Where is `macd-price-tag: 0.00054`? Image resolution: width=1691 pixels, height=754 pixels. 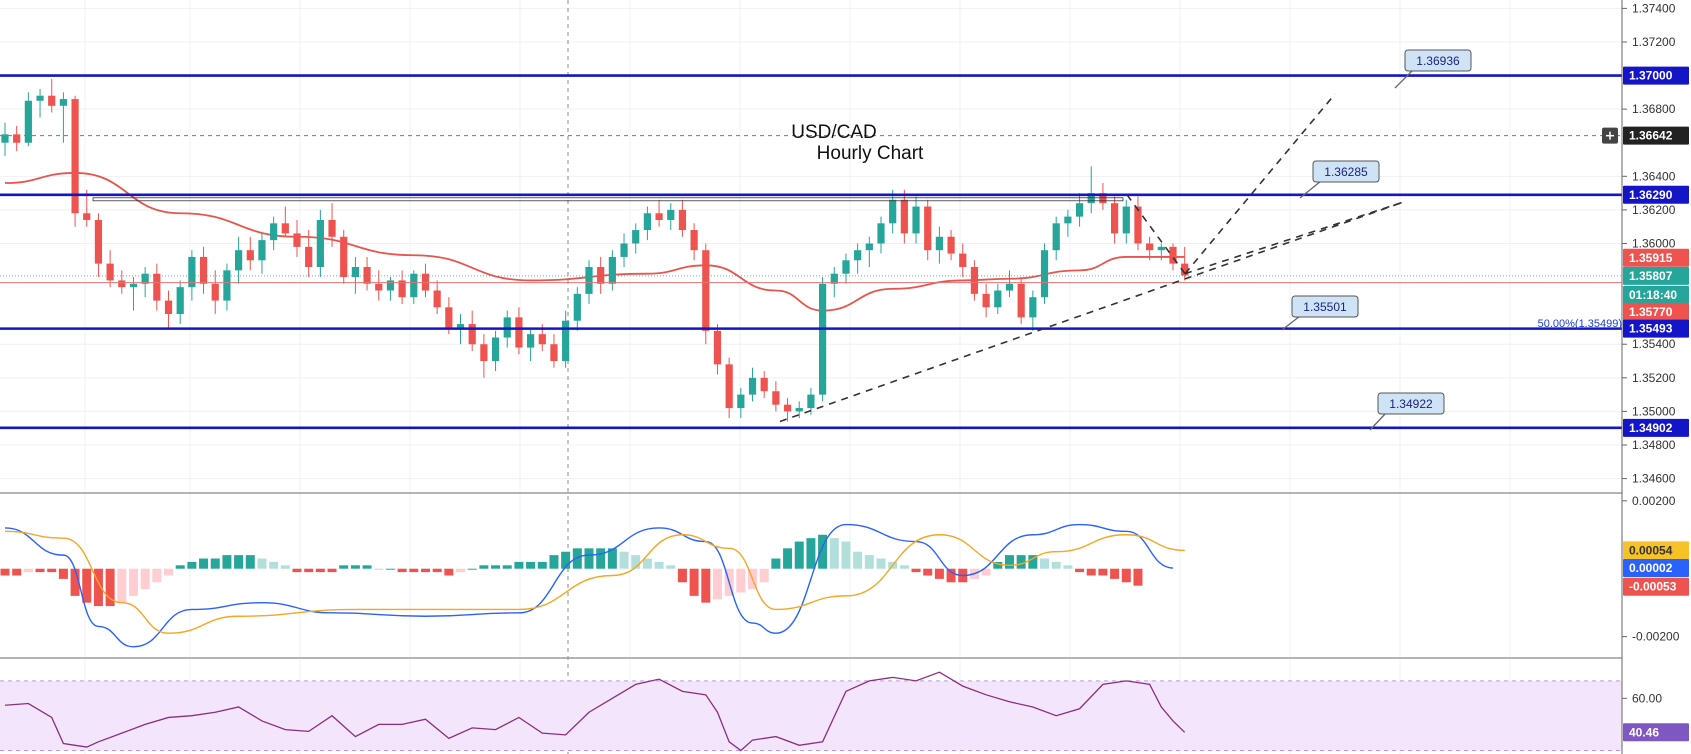
macd-price-tag: 0.00054 is located at coordinates (1656, 550).